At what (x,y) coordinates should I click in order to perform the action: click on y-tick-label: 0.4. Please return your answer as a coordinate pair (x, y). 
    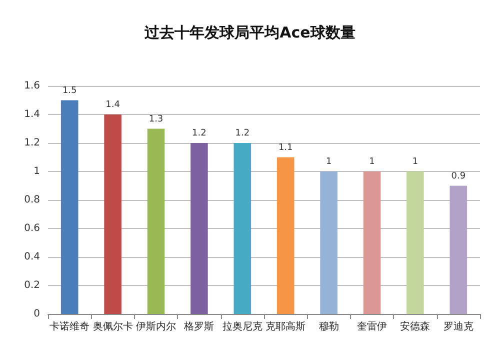
    Looking at the image, I should click on (32, 257).